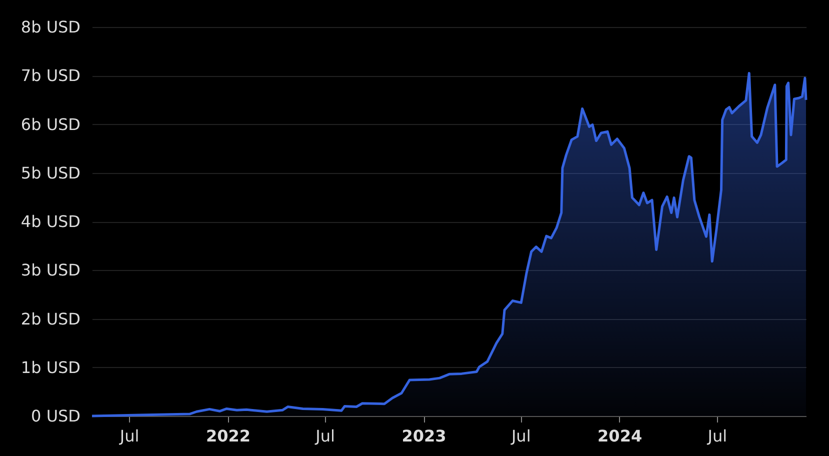 The width and height of the screenshot is (829, 456). What do you see at coordinates (50, 318) in the screenshot?
I see `y-tick-label: 2b USD` at bounding box center [50, 318].